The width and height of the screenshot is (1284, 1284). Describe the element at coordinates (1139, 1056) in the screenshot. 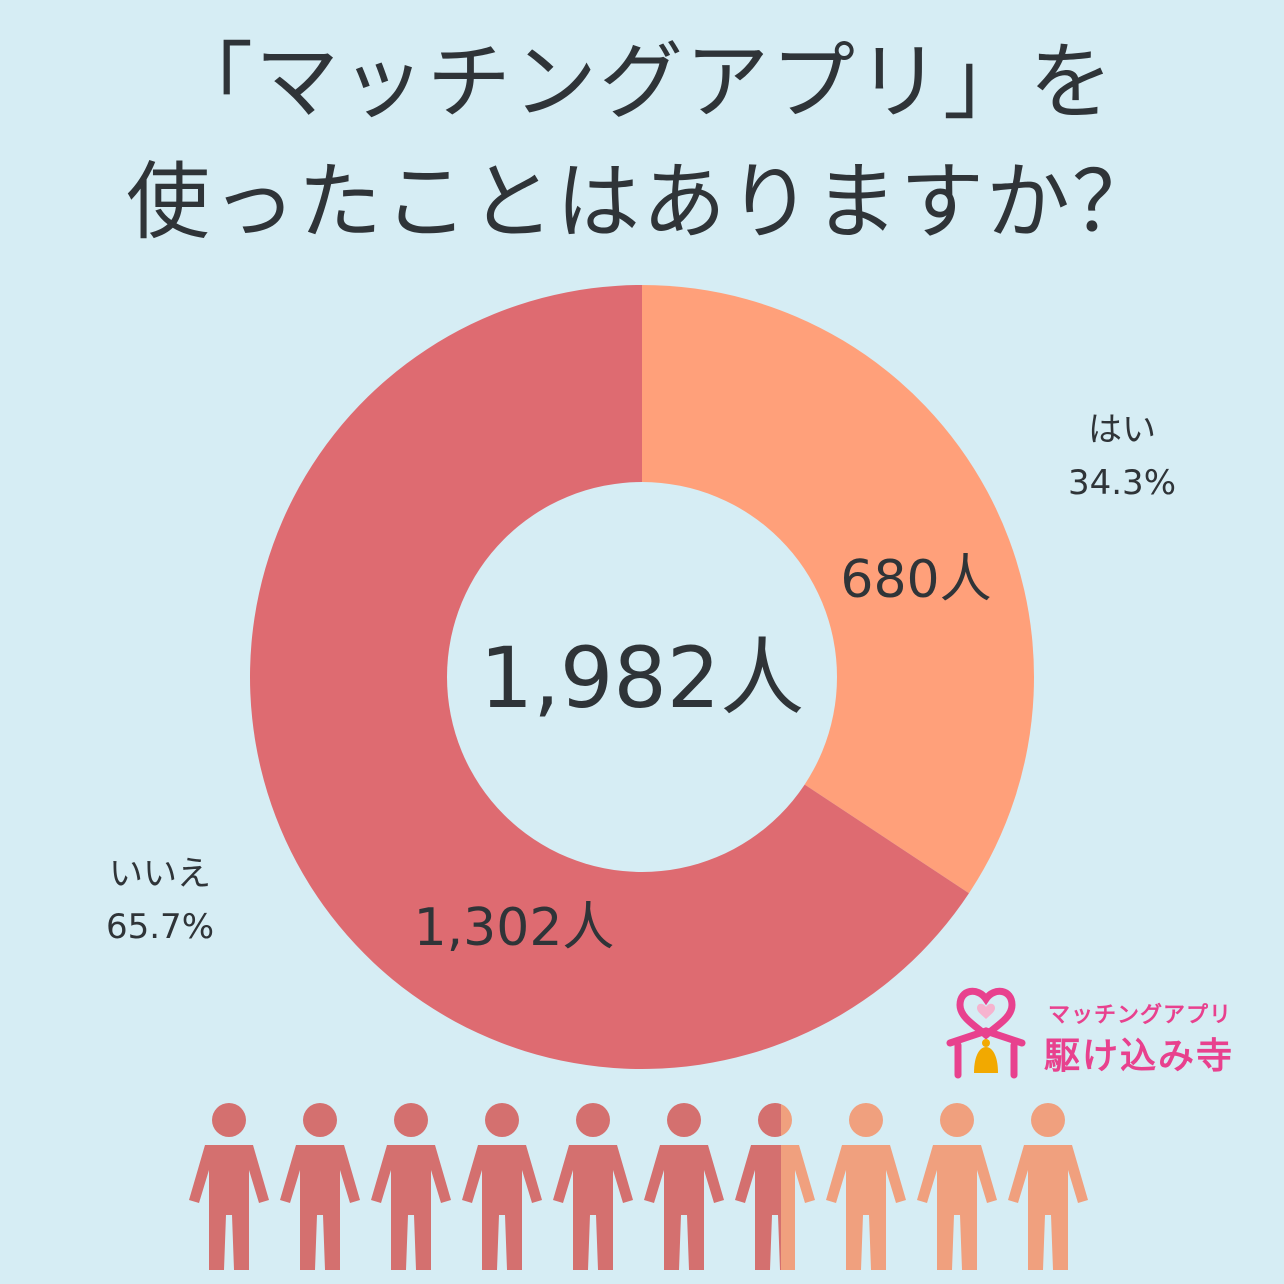

I see `logo-name: 駆け込み寺` at that location.